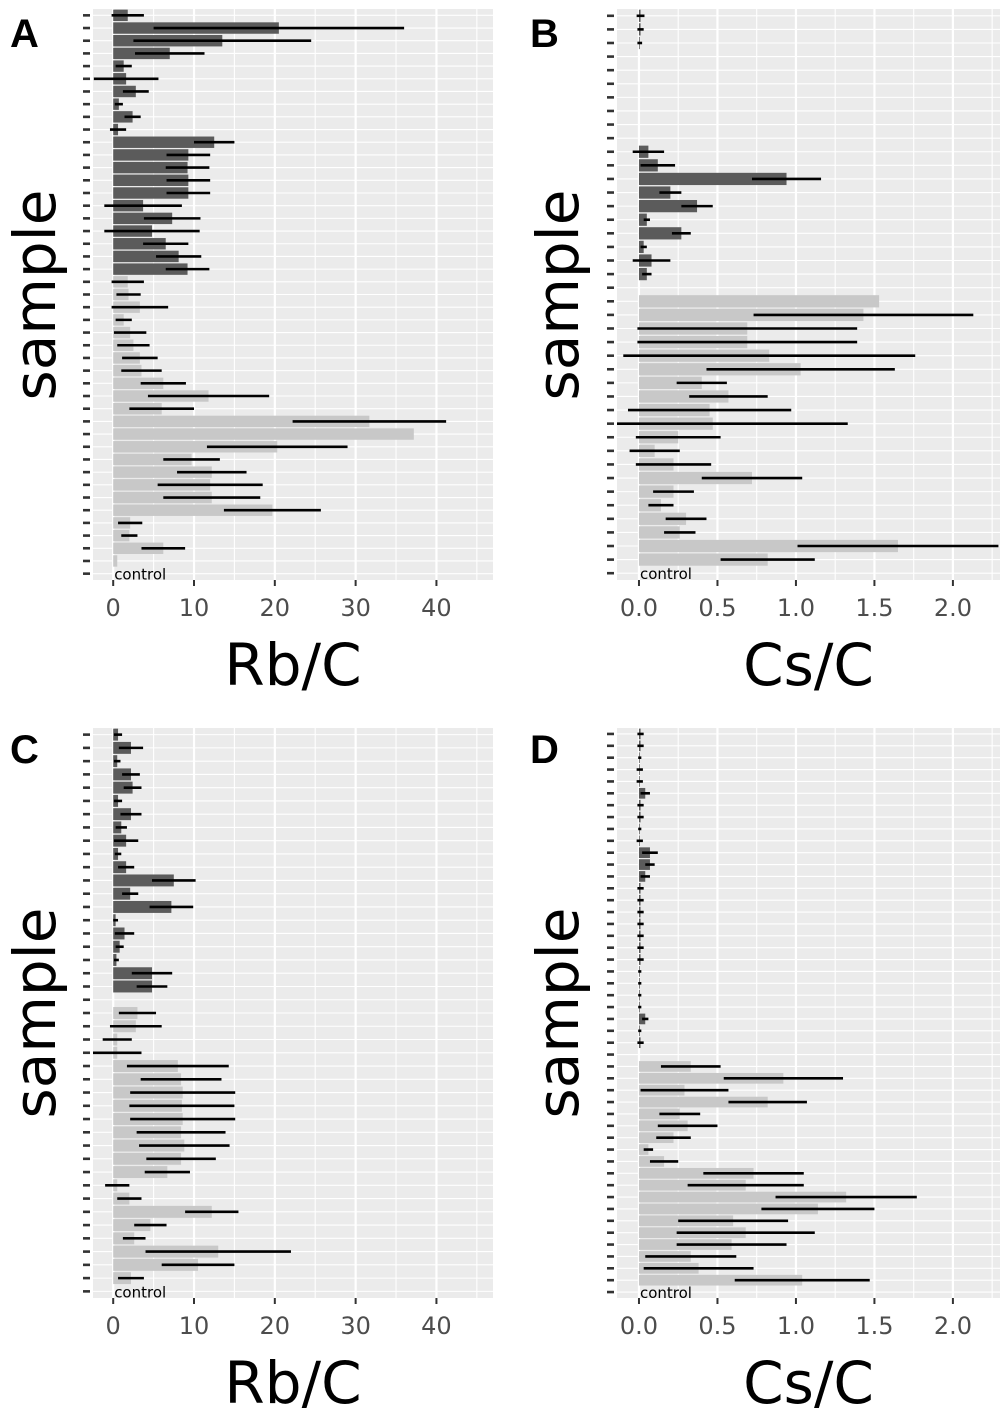 The image size is (1005, 1408). What do you see at coordinates (544, 34) in the screenshot?
I see `panel-letter: B` at bounding box center [544, 34].